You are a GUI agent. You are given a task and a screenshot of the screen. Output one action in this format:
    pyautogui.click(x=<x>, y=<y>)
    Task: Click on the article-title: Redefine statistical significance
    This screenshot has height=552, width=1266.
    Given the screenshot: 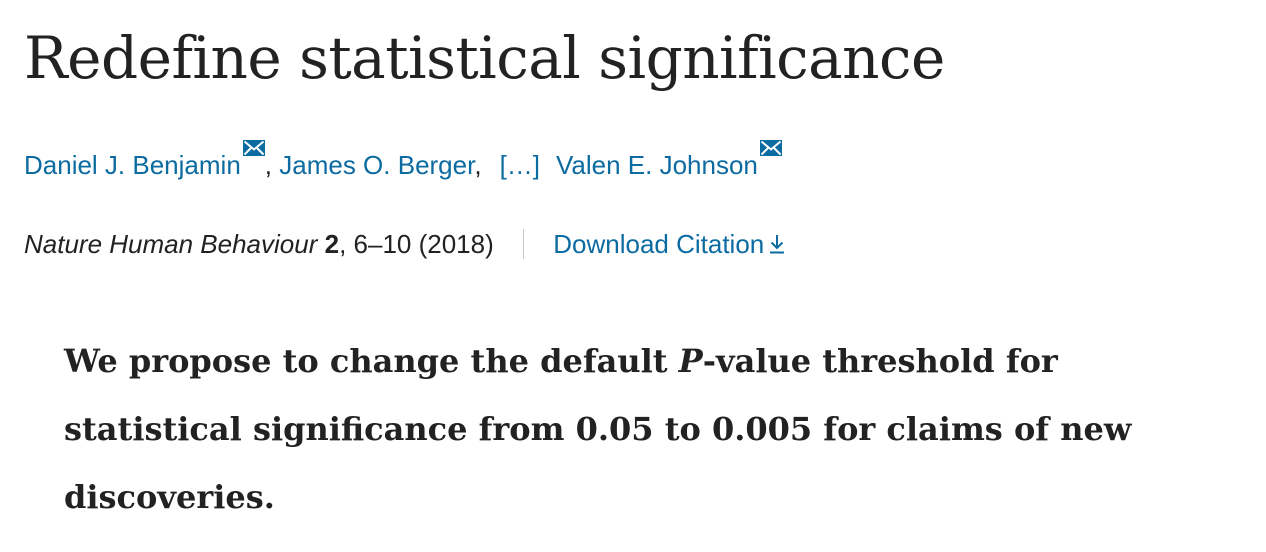 What is the action you would take?
    pyautogui.click(x=484, y=58)
    